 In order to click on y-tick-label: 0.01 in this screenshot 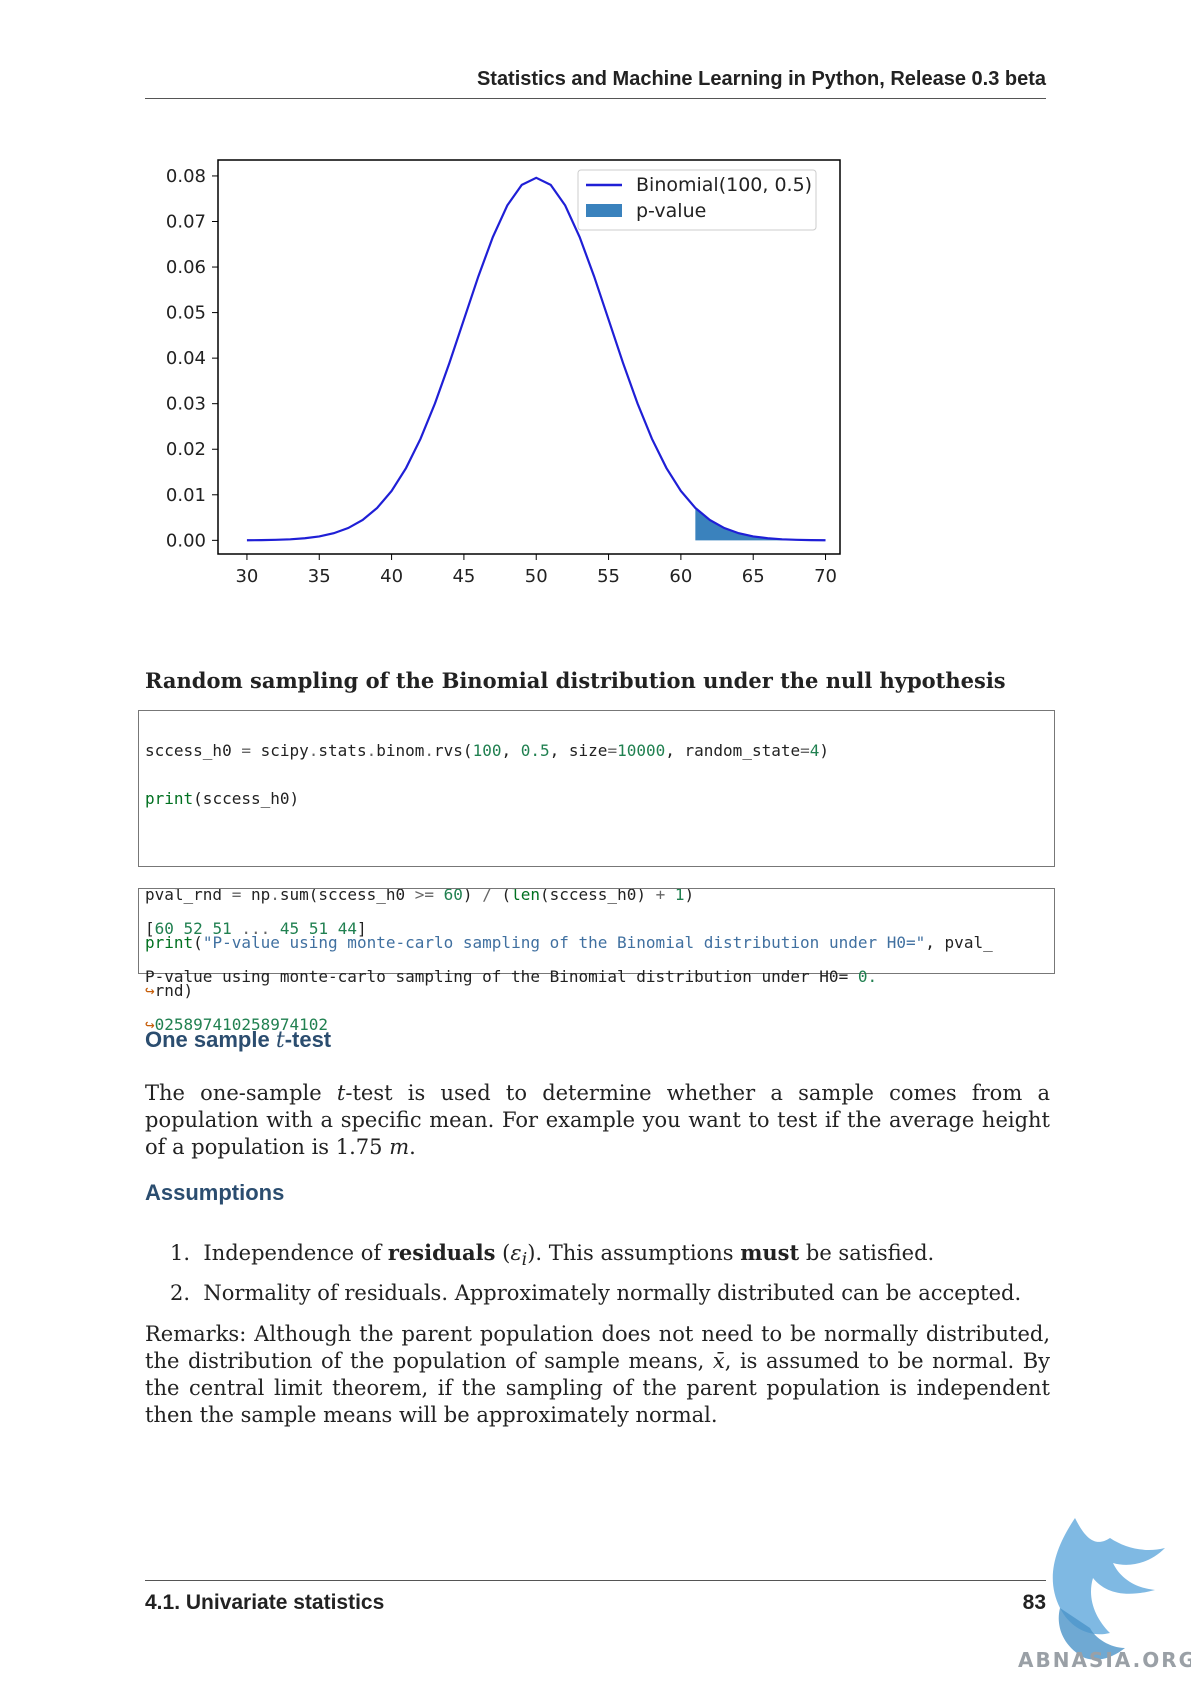, I will do `click(186, 495)`.